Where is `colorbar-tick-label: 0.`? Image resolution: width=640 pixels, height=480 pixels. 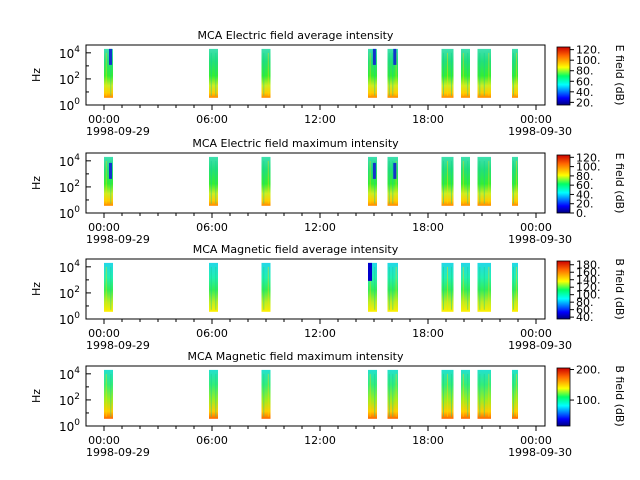
colorbar-tick-label: 0. is located at coordinates (581, 213).